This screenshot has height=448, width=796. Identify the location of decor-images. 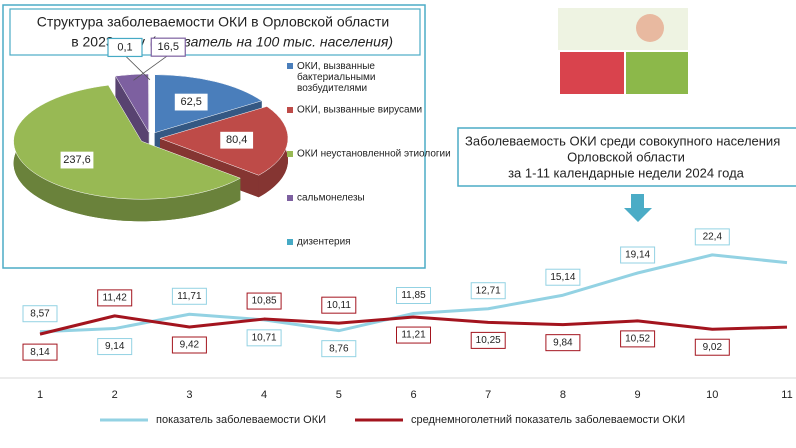
(623, 51).